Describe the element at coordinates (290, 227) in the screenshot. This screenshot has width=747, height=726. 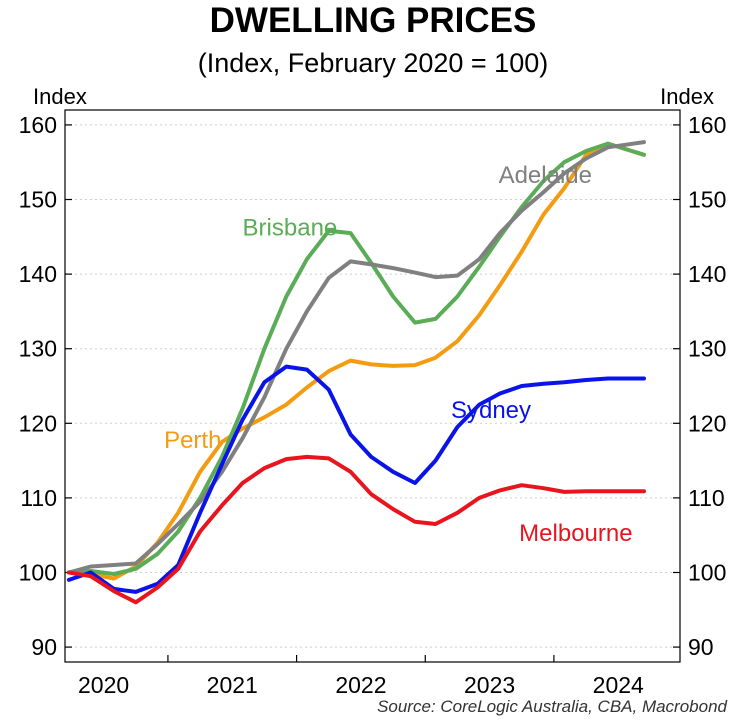
I see `series-label-brisbane: Brisbane` at that location.